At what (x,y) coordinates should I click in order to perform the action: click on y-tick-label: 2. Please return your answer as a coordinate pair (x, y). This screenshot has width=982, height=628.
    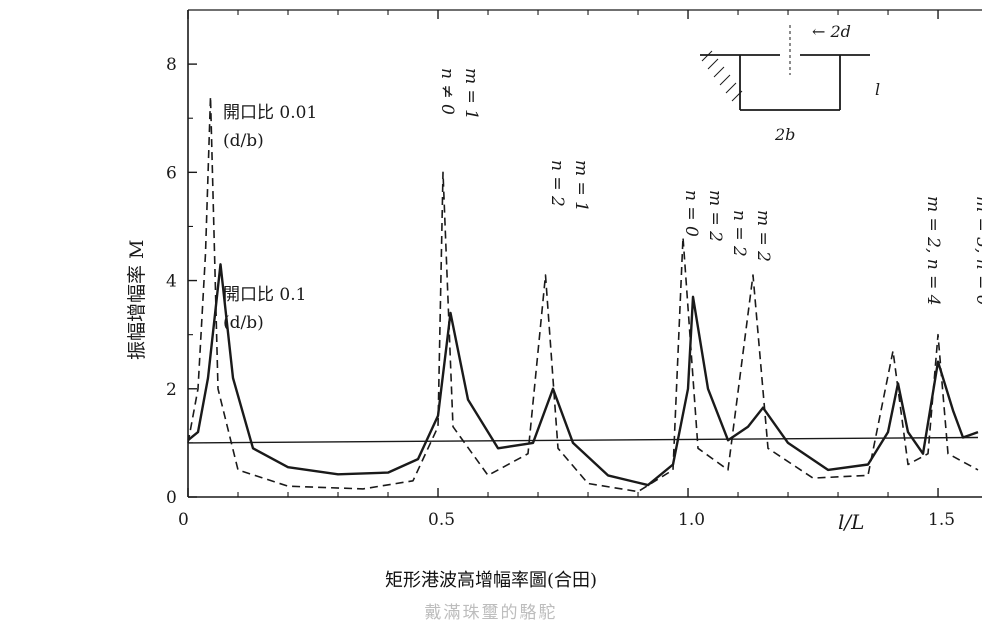
    Looking at the image, I should click on (171, 390).